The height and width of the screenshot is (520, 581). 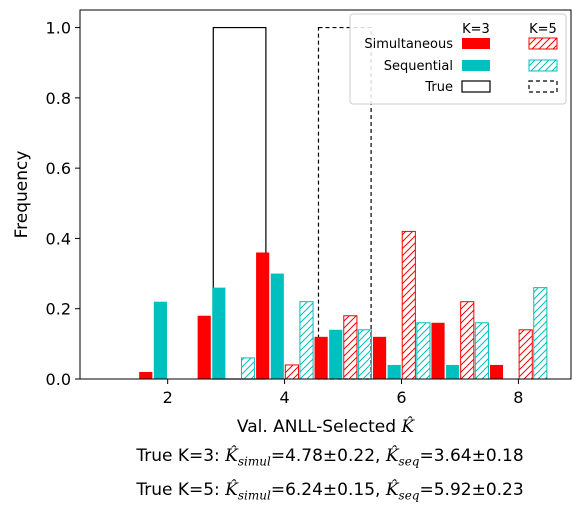 I want to click on bar-simultaneous-k3-x3, so click(x=204, y=347).